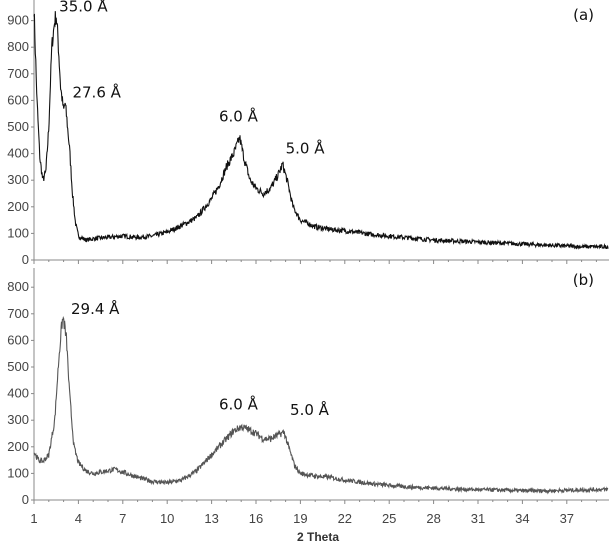 This screenshot has height=552, width=611. I want to click on x-tick-label: 10, so click(167, 518).